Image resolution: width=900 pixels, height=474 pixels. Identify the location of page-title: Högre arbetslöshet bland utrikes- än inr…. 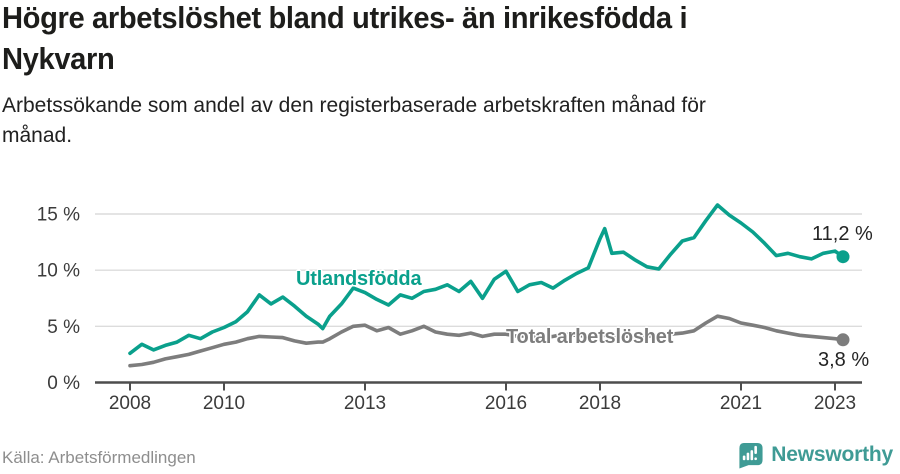
(345, 38).